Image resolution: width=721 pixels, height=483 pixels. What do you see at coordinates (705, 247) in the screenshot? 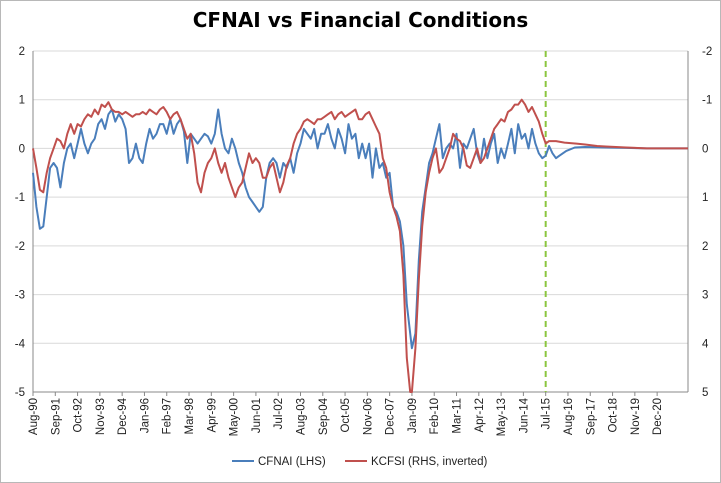
I see `right-tick-label: 2` at bounding box center [705, 247].